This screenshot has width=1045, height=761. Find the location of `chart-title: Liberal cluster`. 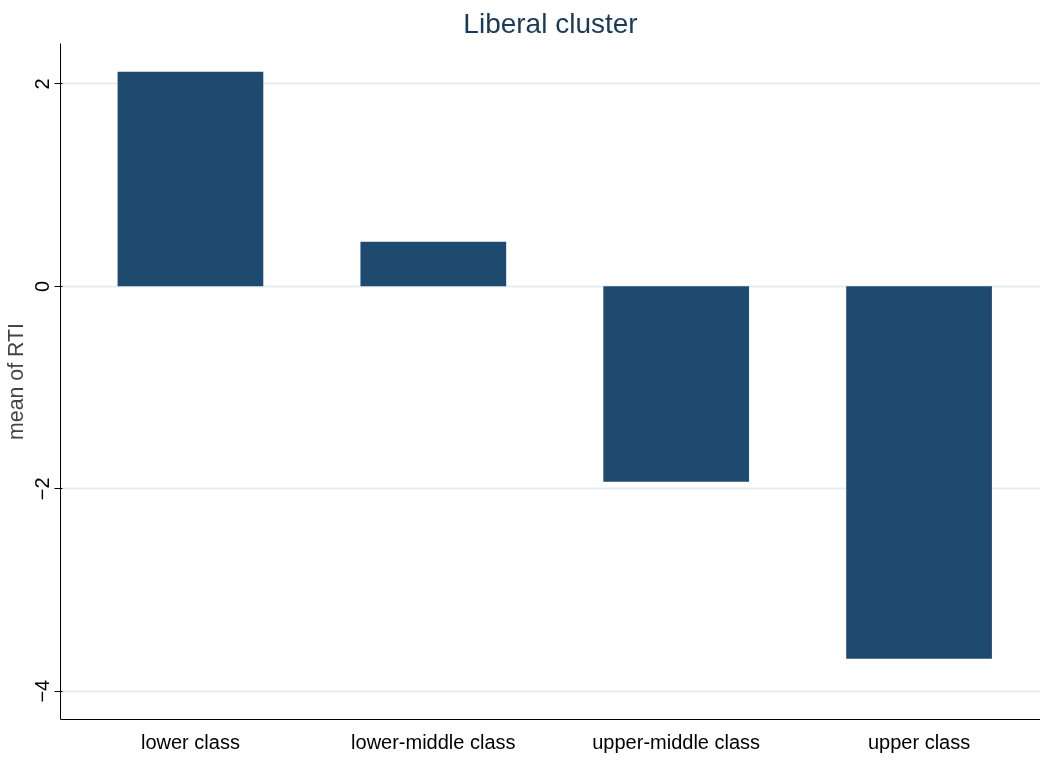

chart-title: Liberal cluster is located at coordinates (550, 23).